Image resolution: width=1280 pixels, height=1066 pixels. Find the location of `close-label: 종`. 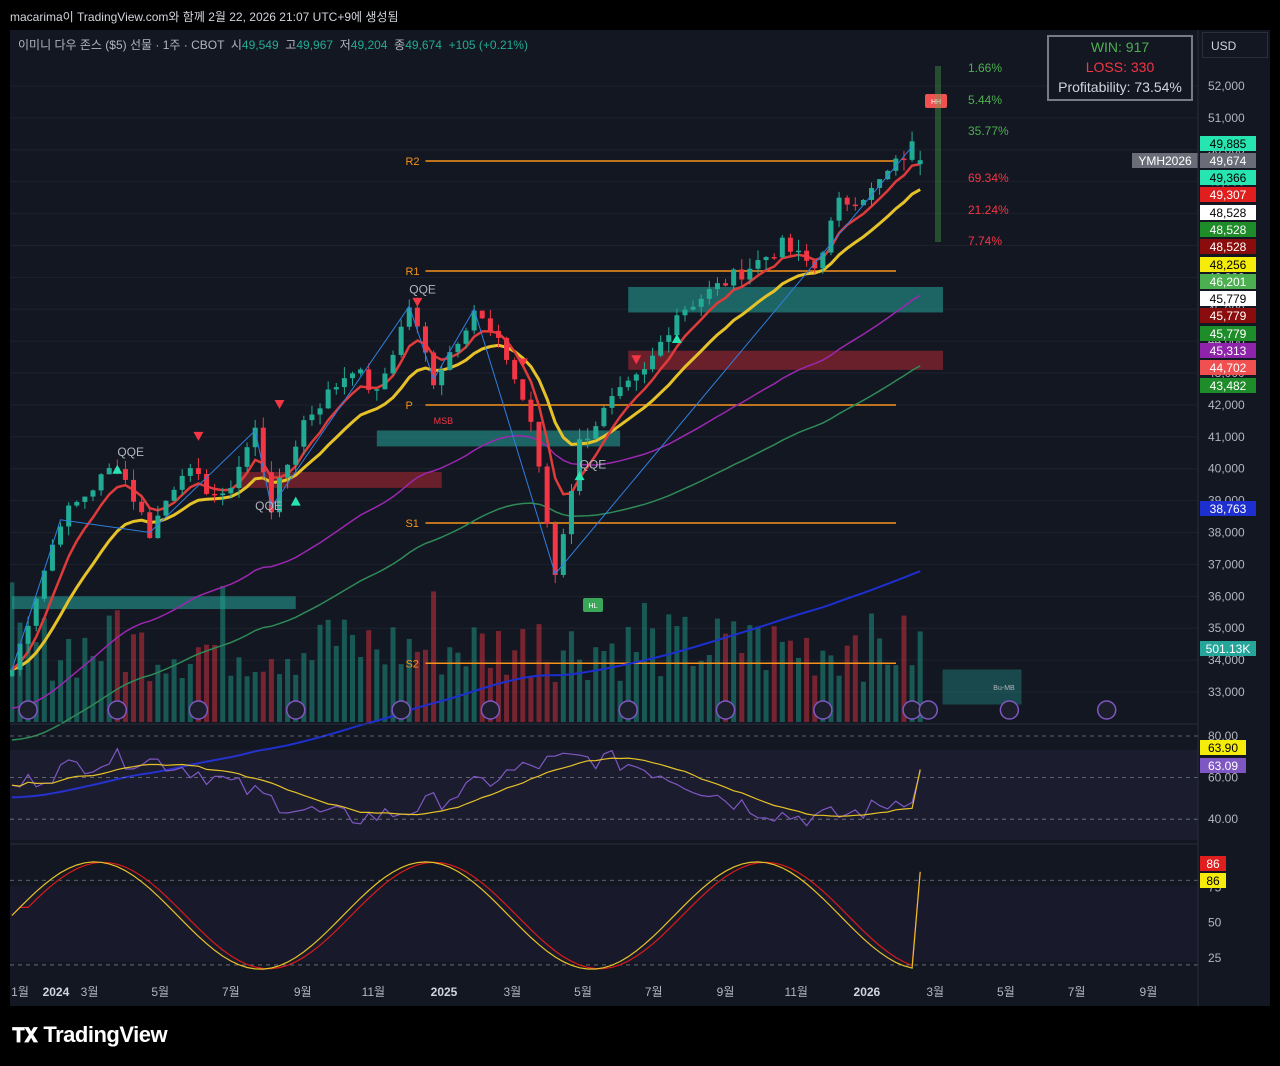

close-label: 종 is located at coordinates (400, 45).